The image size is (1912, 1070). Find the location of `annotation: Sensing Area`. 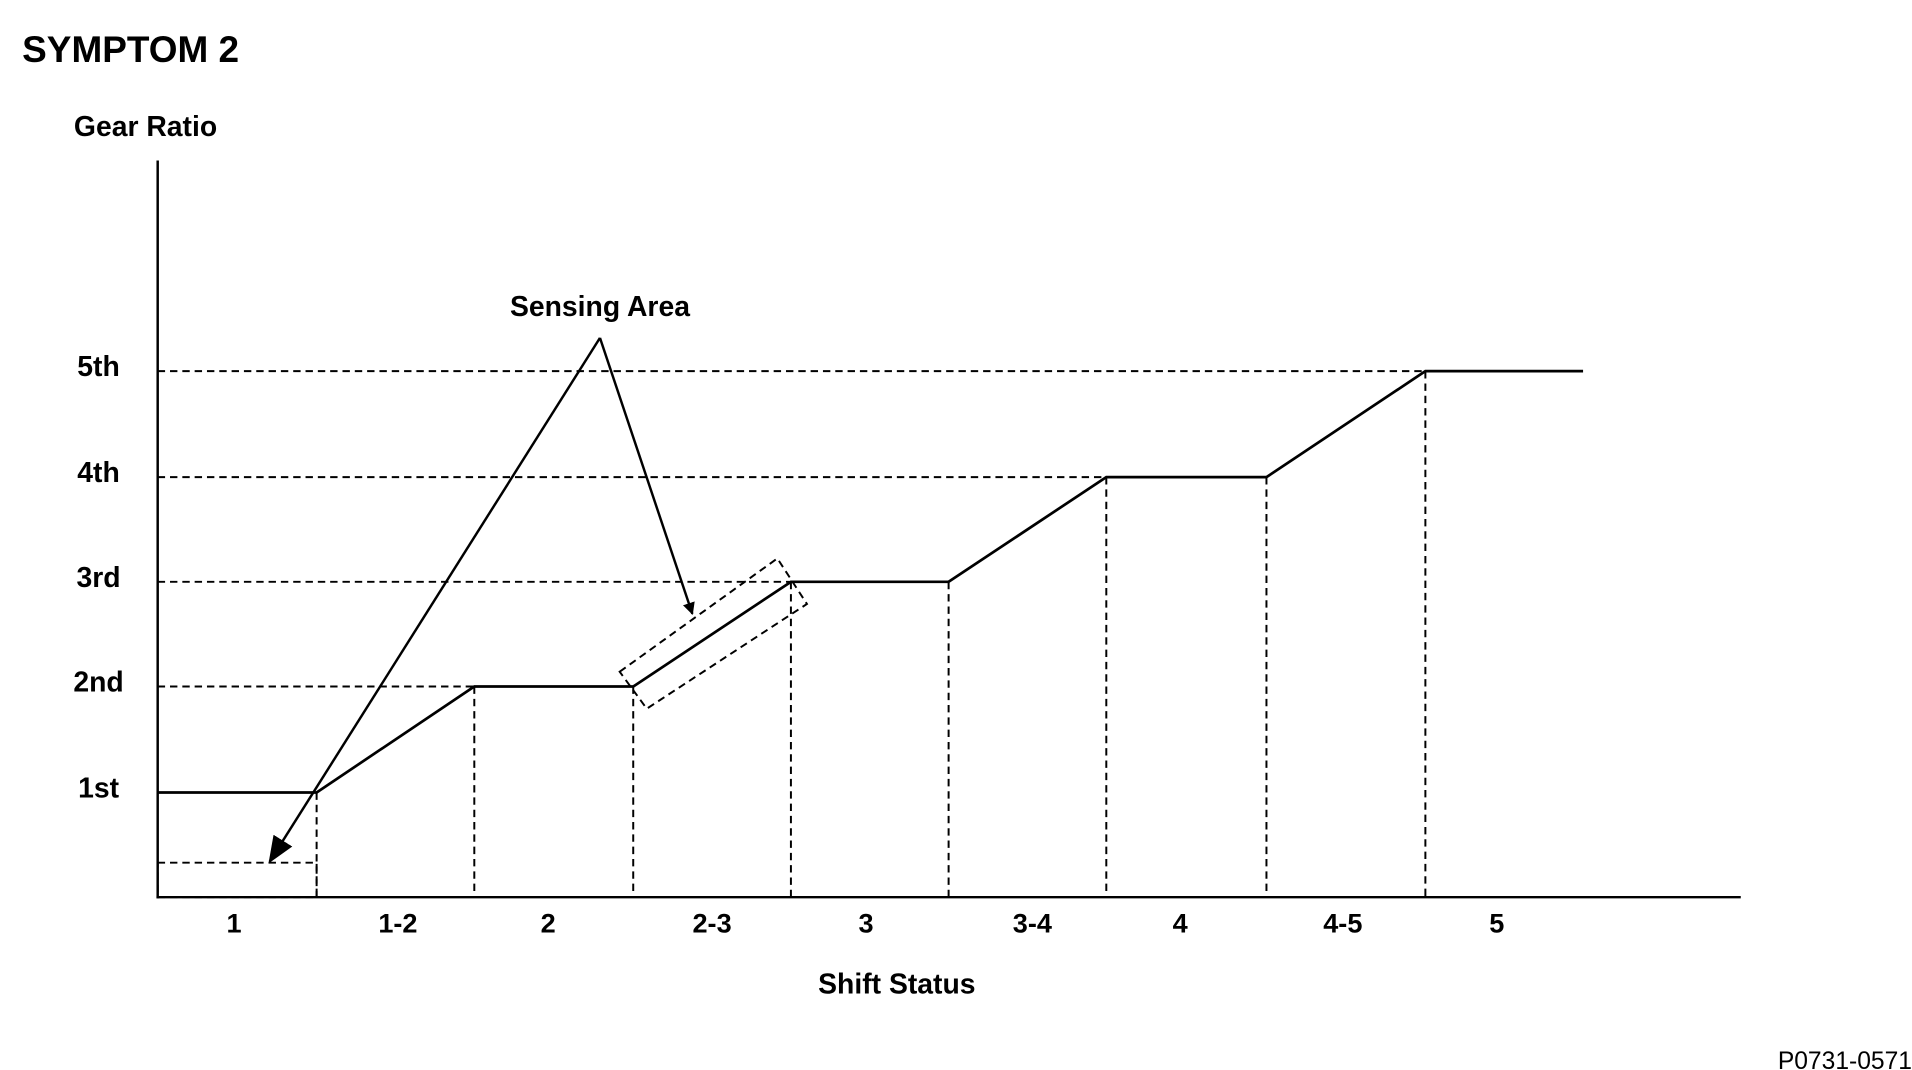

annotation: Sensing Area is located at coordinates (600, 307).